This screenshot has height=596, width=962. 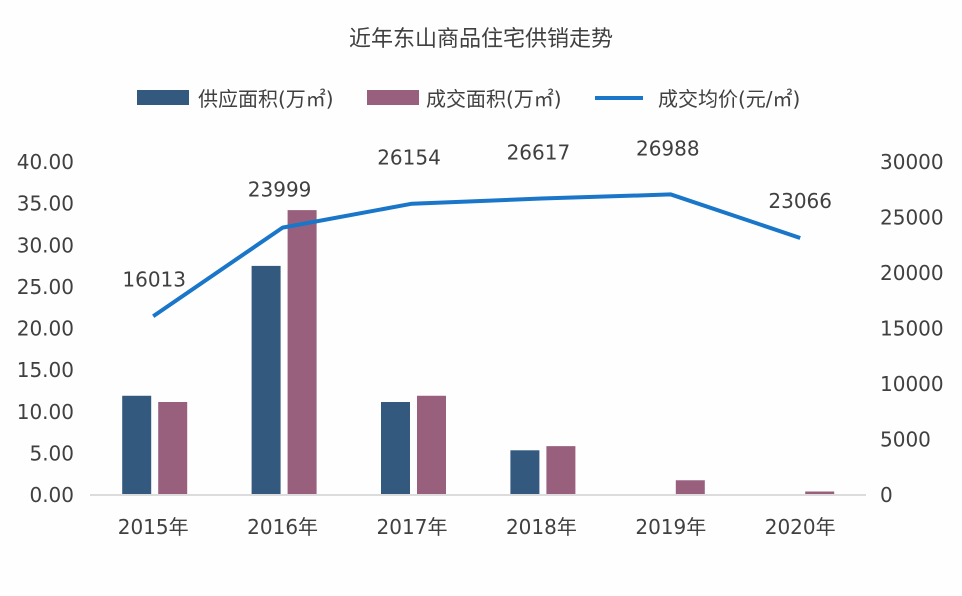 I want to click on right-tick-label: 25000, so click(x=912, y=218).